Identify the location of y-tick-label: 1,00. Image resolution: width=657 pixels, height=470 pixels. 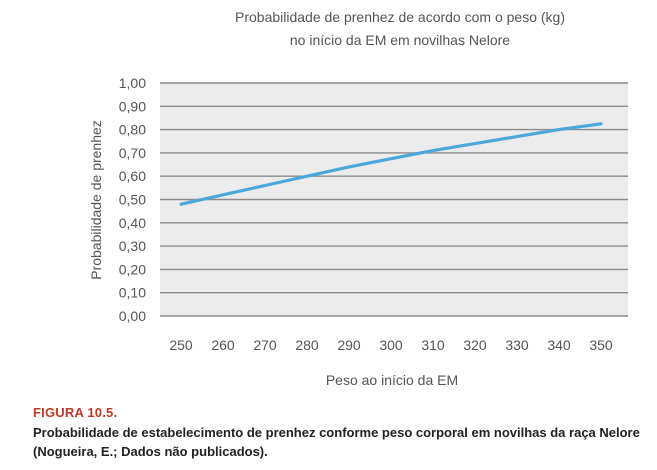
(132, 83).